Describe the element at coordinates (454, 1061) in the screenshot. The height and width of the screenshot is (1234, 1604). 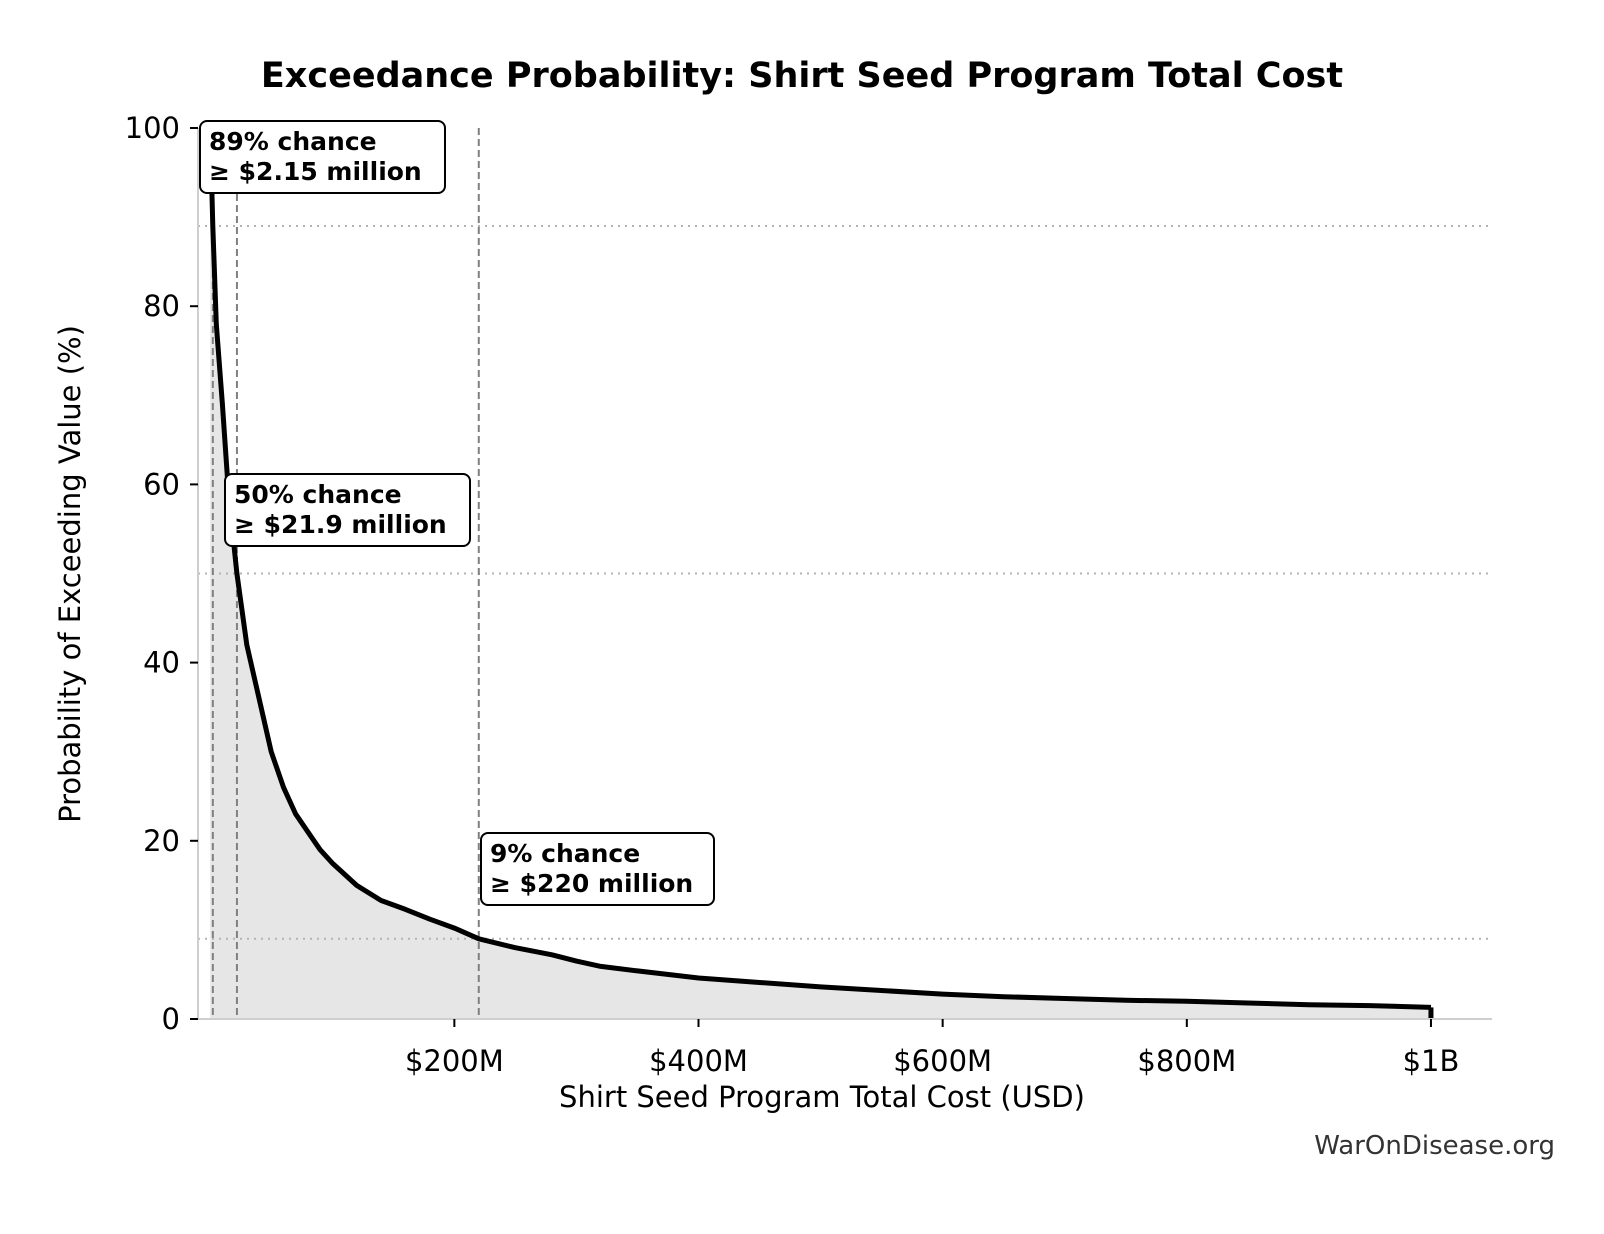
I see `x-tick-label: $200M` at that location.